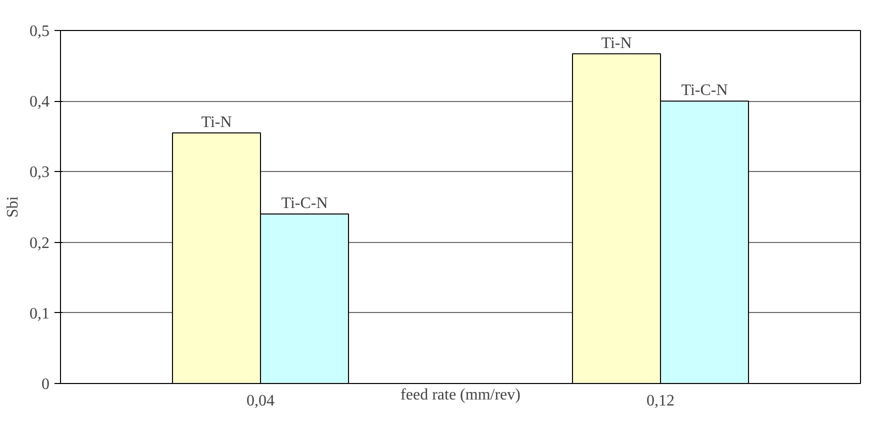 The image size is (885, 432). I want to click on series-label: Ti-N, so click(216, 122).